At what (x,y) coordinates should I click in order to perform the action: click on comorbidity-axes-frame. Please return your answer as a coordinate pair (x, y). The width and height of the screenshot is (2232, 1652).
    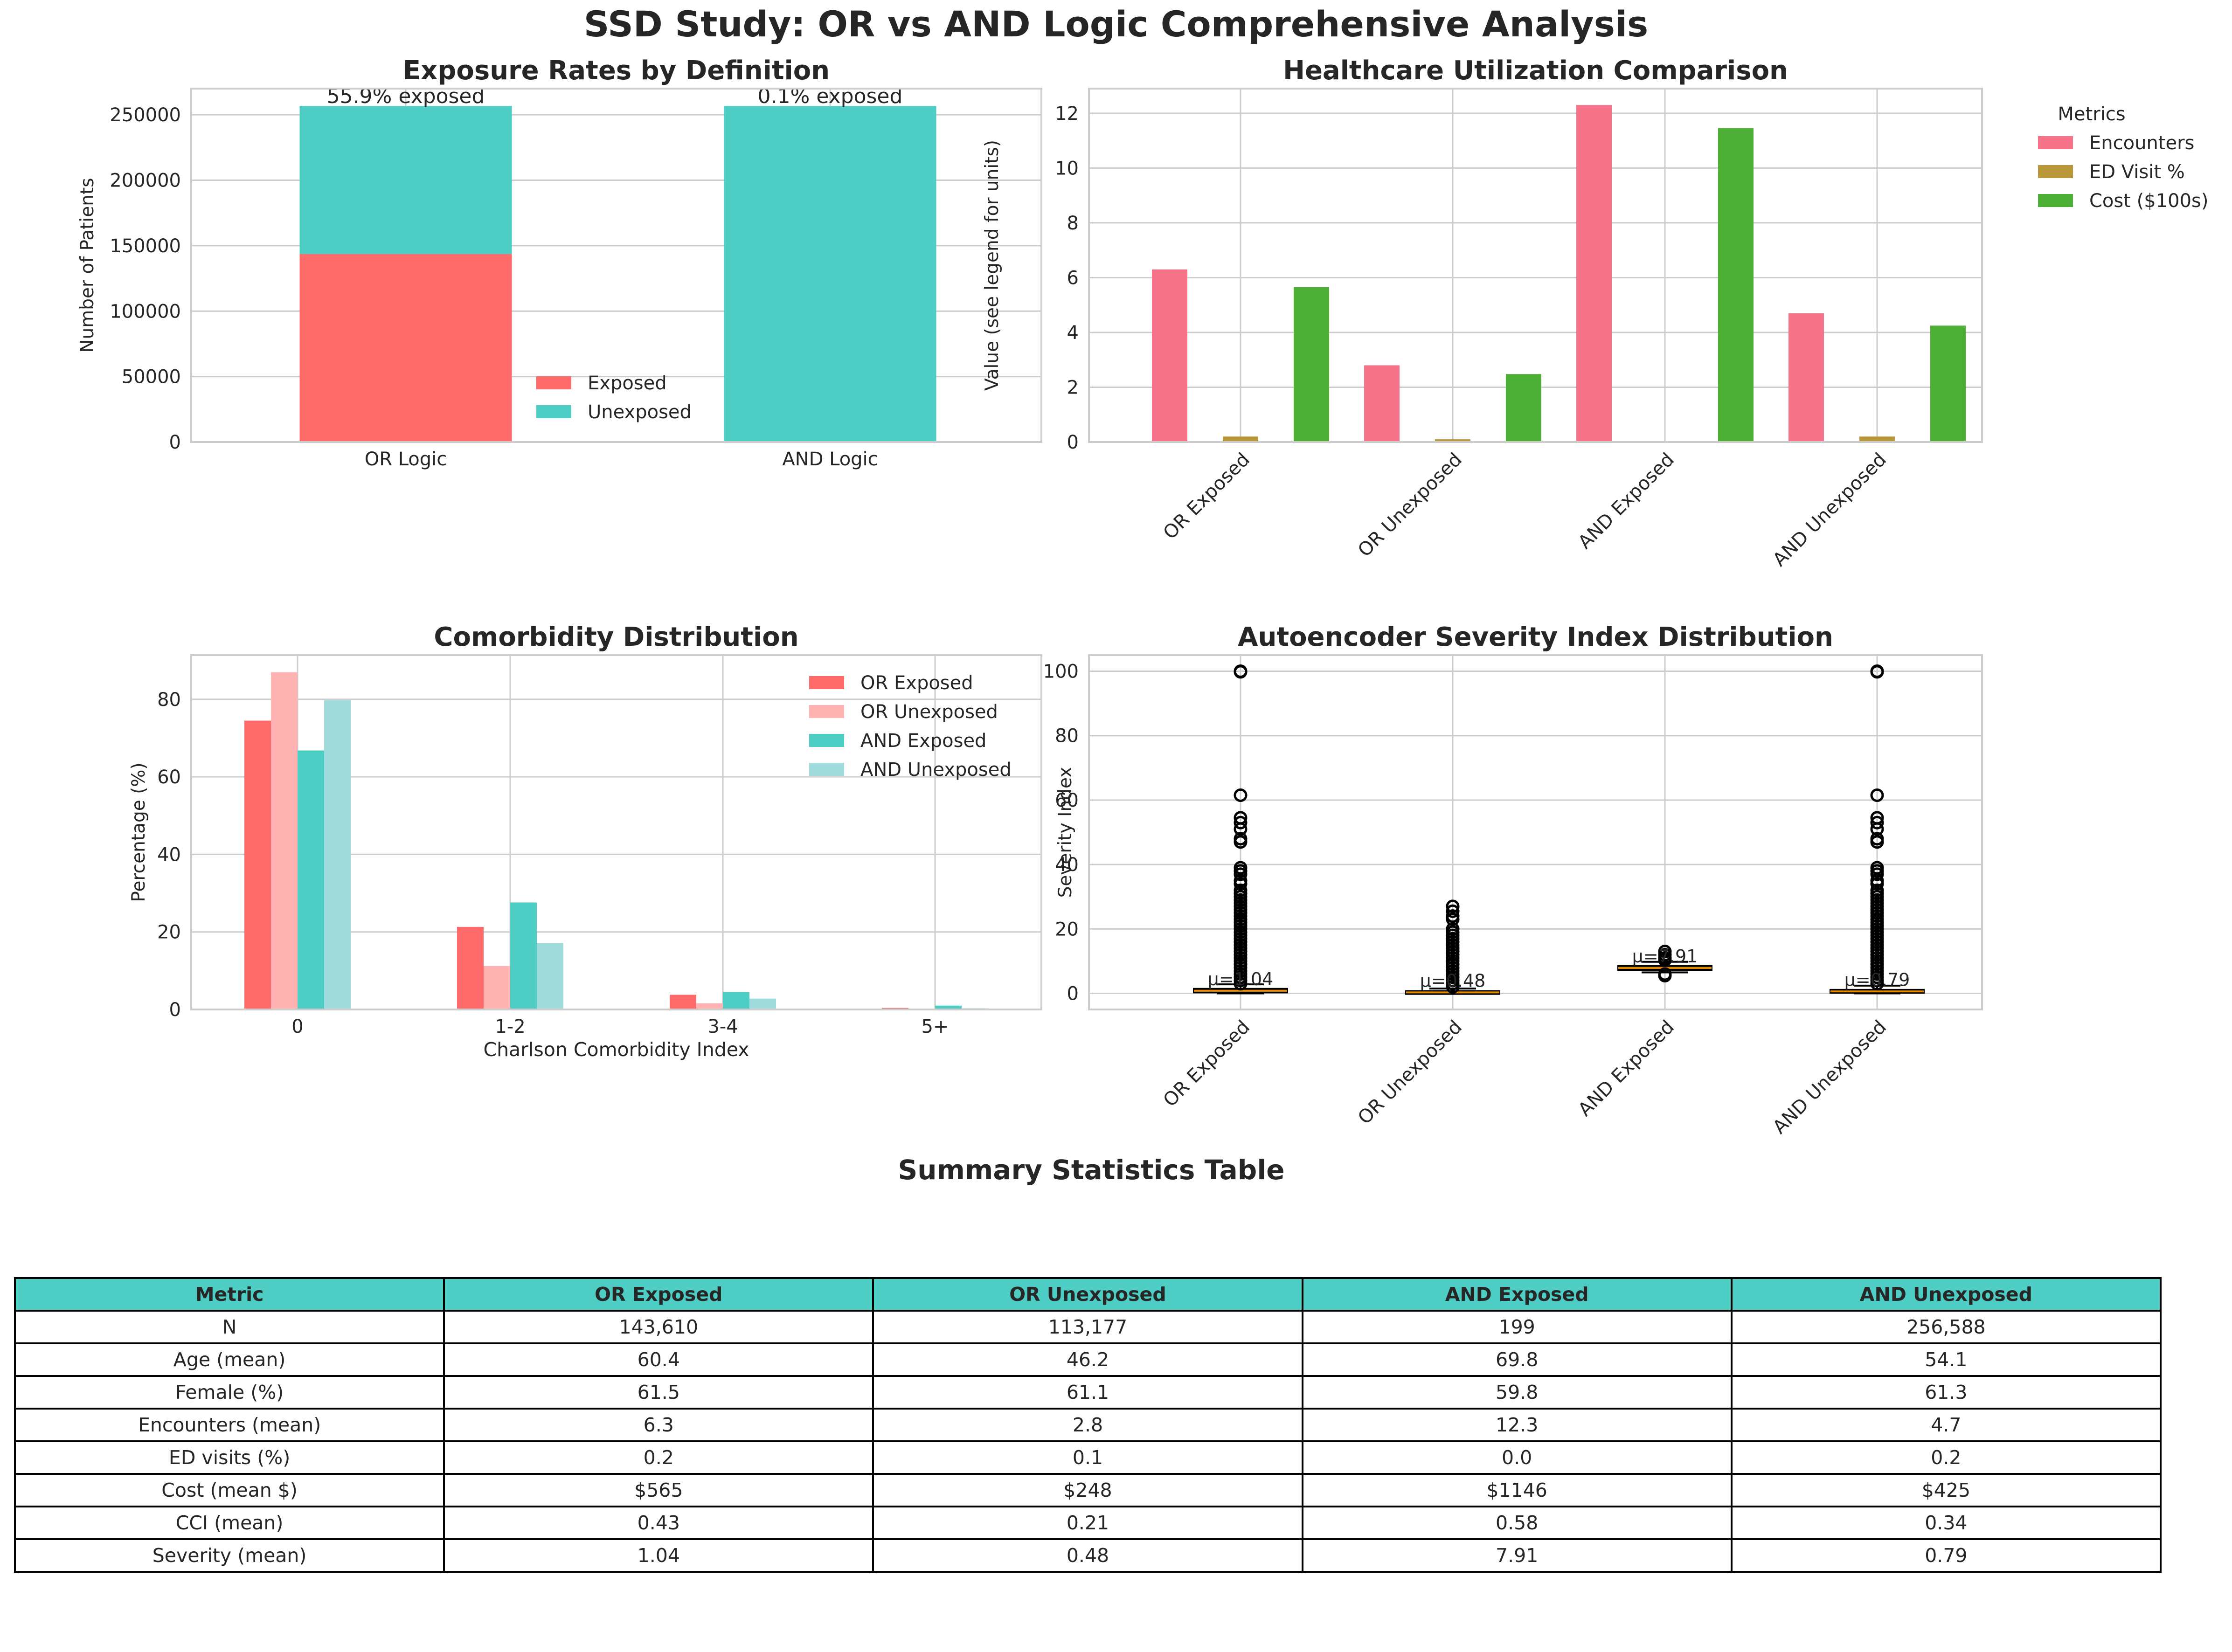
    Looking at the image, I should click on (616, 832).